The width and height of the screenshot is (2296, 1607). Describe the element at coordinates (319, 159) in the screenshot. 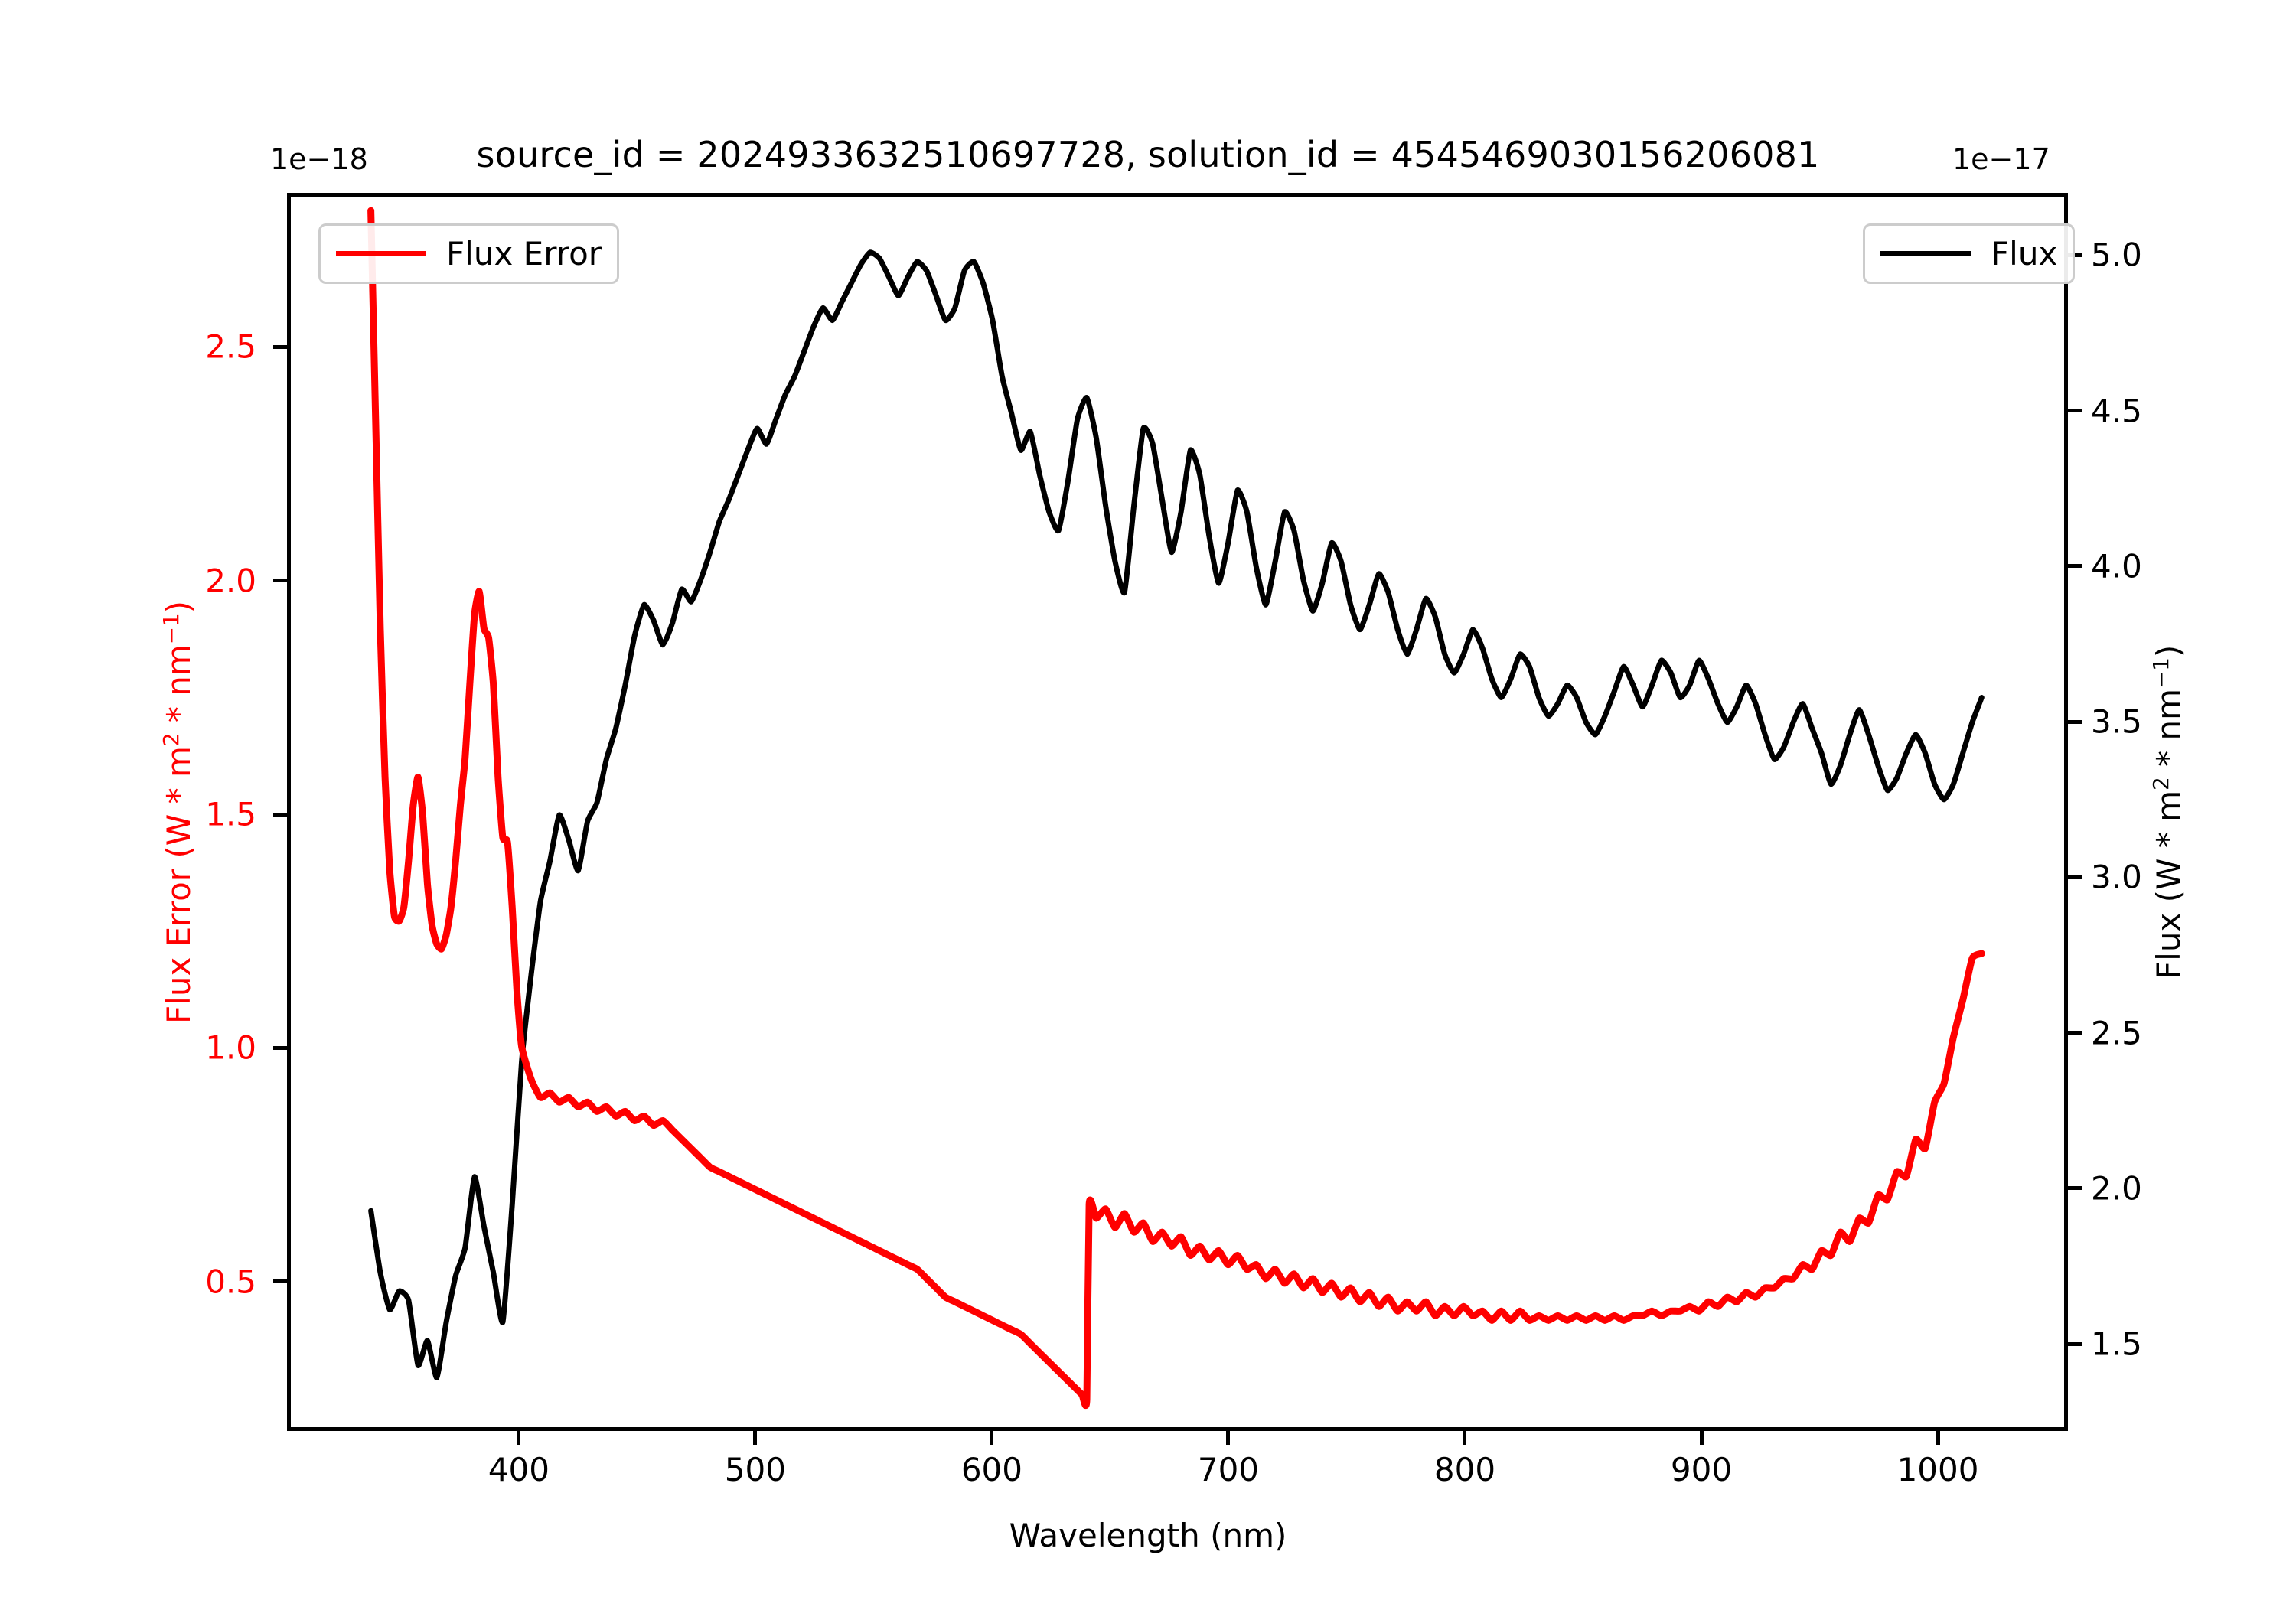

I see `left-axis-offset-text: 1e−18` at that location.